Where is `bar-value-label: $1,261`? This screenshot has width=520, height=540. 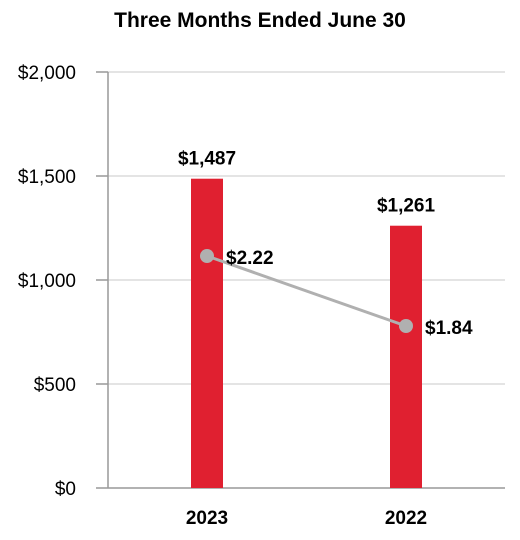
bar-value-label: $1,261 is located at coordinates (406, 206).